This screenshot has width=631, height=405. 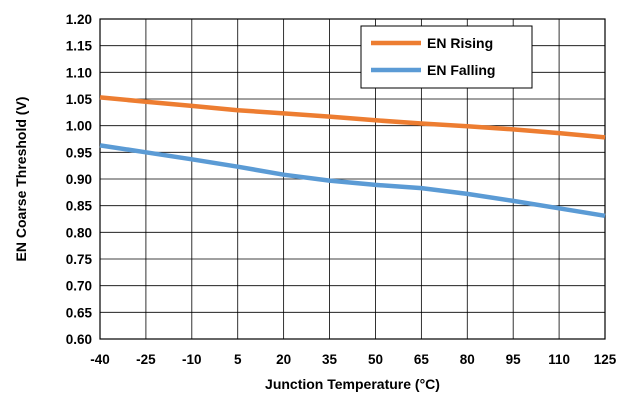 What do you see at coordinates (238, 359) in the screenshot?
I see `x-tick-label: 5` at bounding box center [238, 359].